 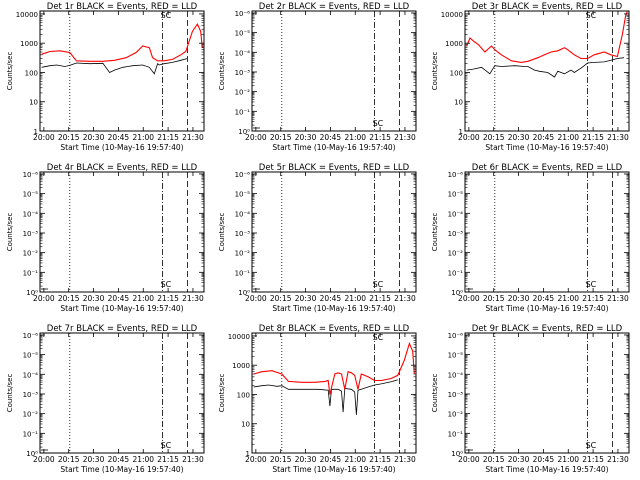 I want to click on y-tick-label: 10, so click(x=33, y=103).